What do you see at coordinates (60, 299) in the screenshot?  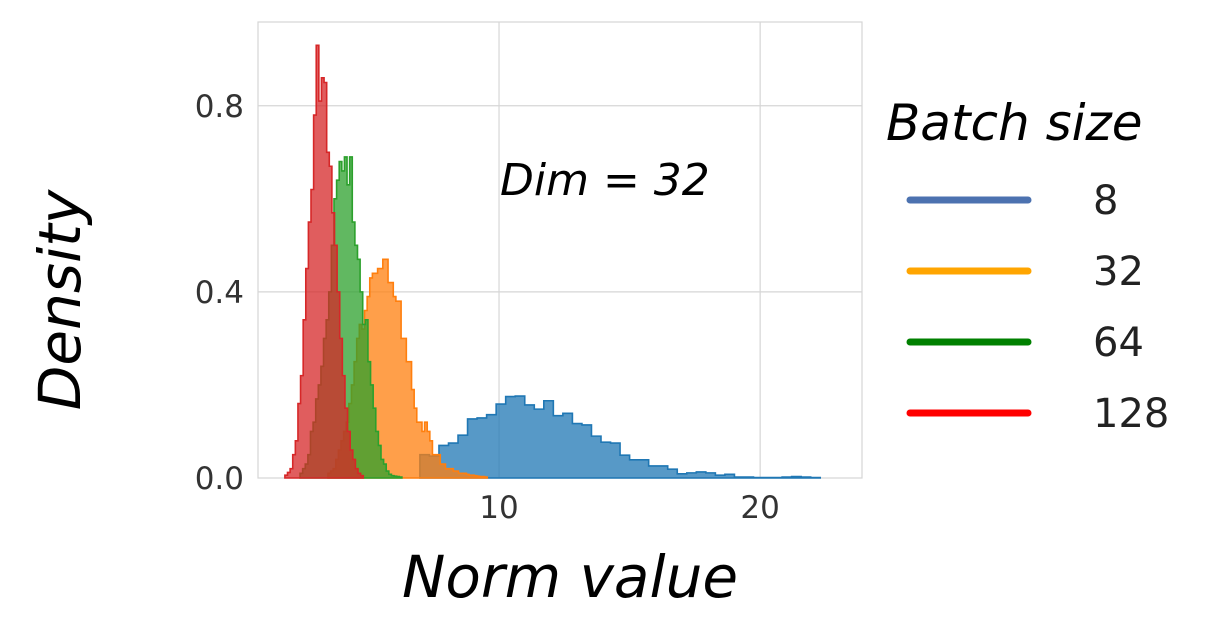 I see `y-axis-label: Density` at bounding box center [60, 299].